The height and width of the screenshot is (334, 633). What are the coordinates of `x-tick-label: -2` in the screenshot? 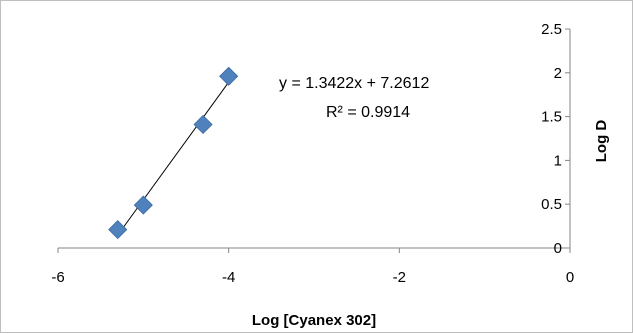 It's located at (399, 277).